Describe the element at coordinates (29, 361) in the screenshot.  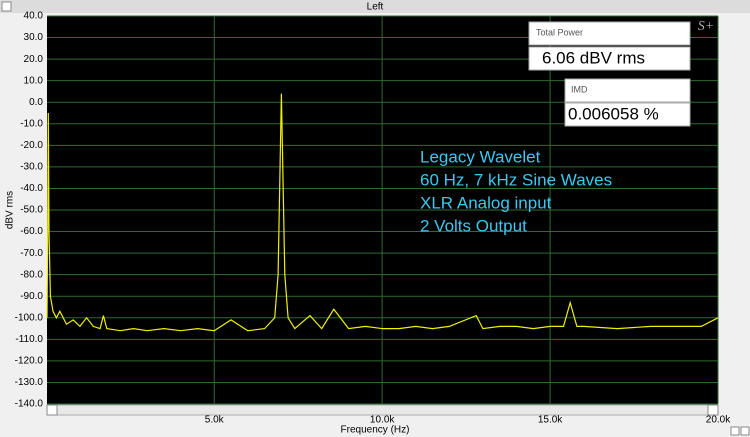
I see `y-tick-label: -120.0` at that location.